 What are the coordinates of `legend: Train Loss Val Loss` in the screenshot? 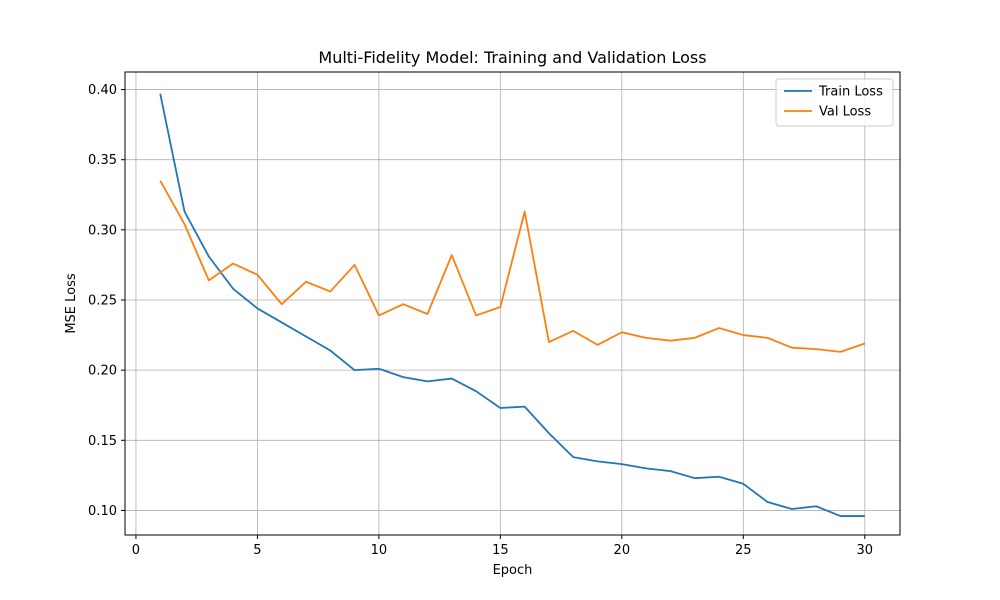 It's located at (834, 102).